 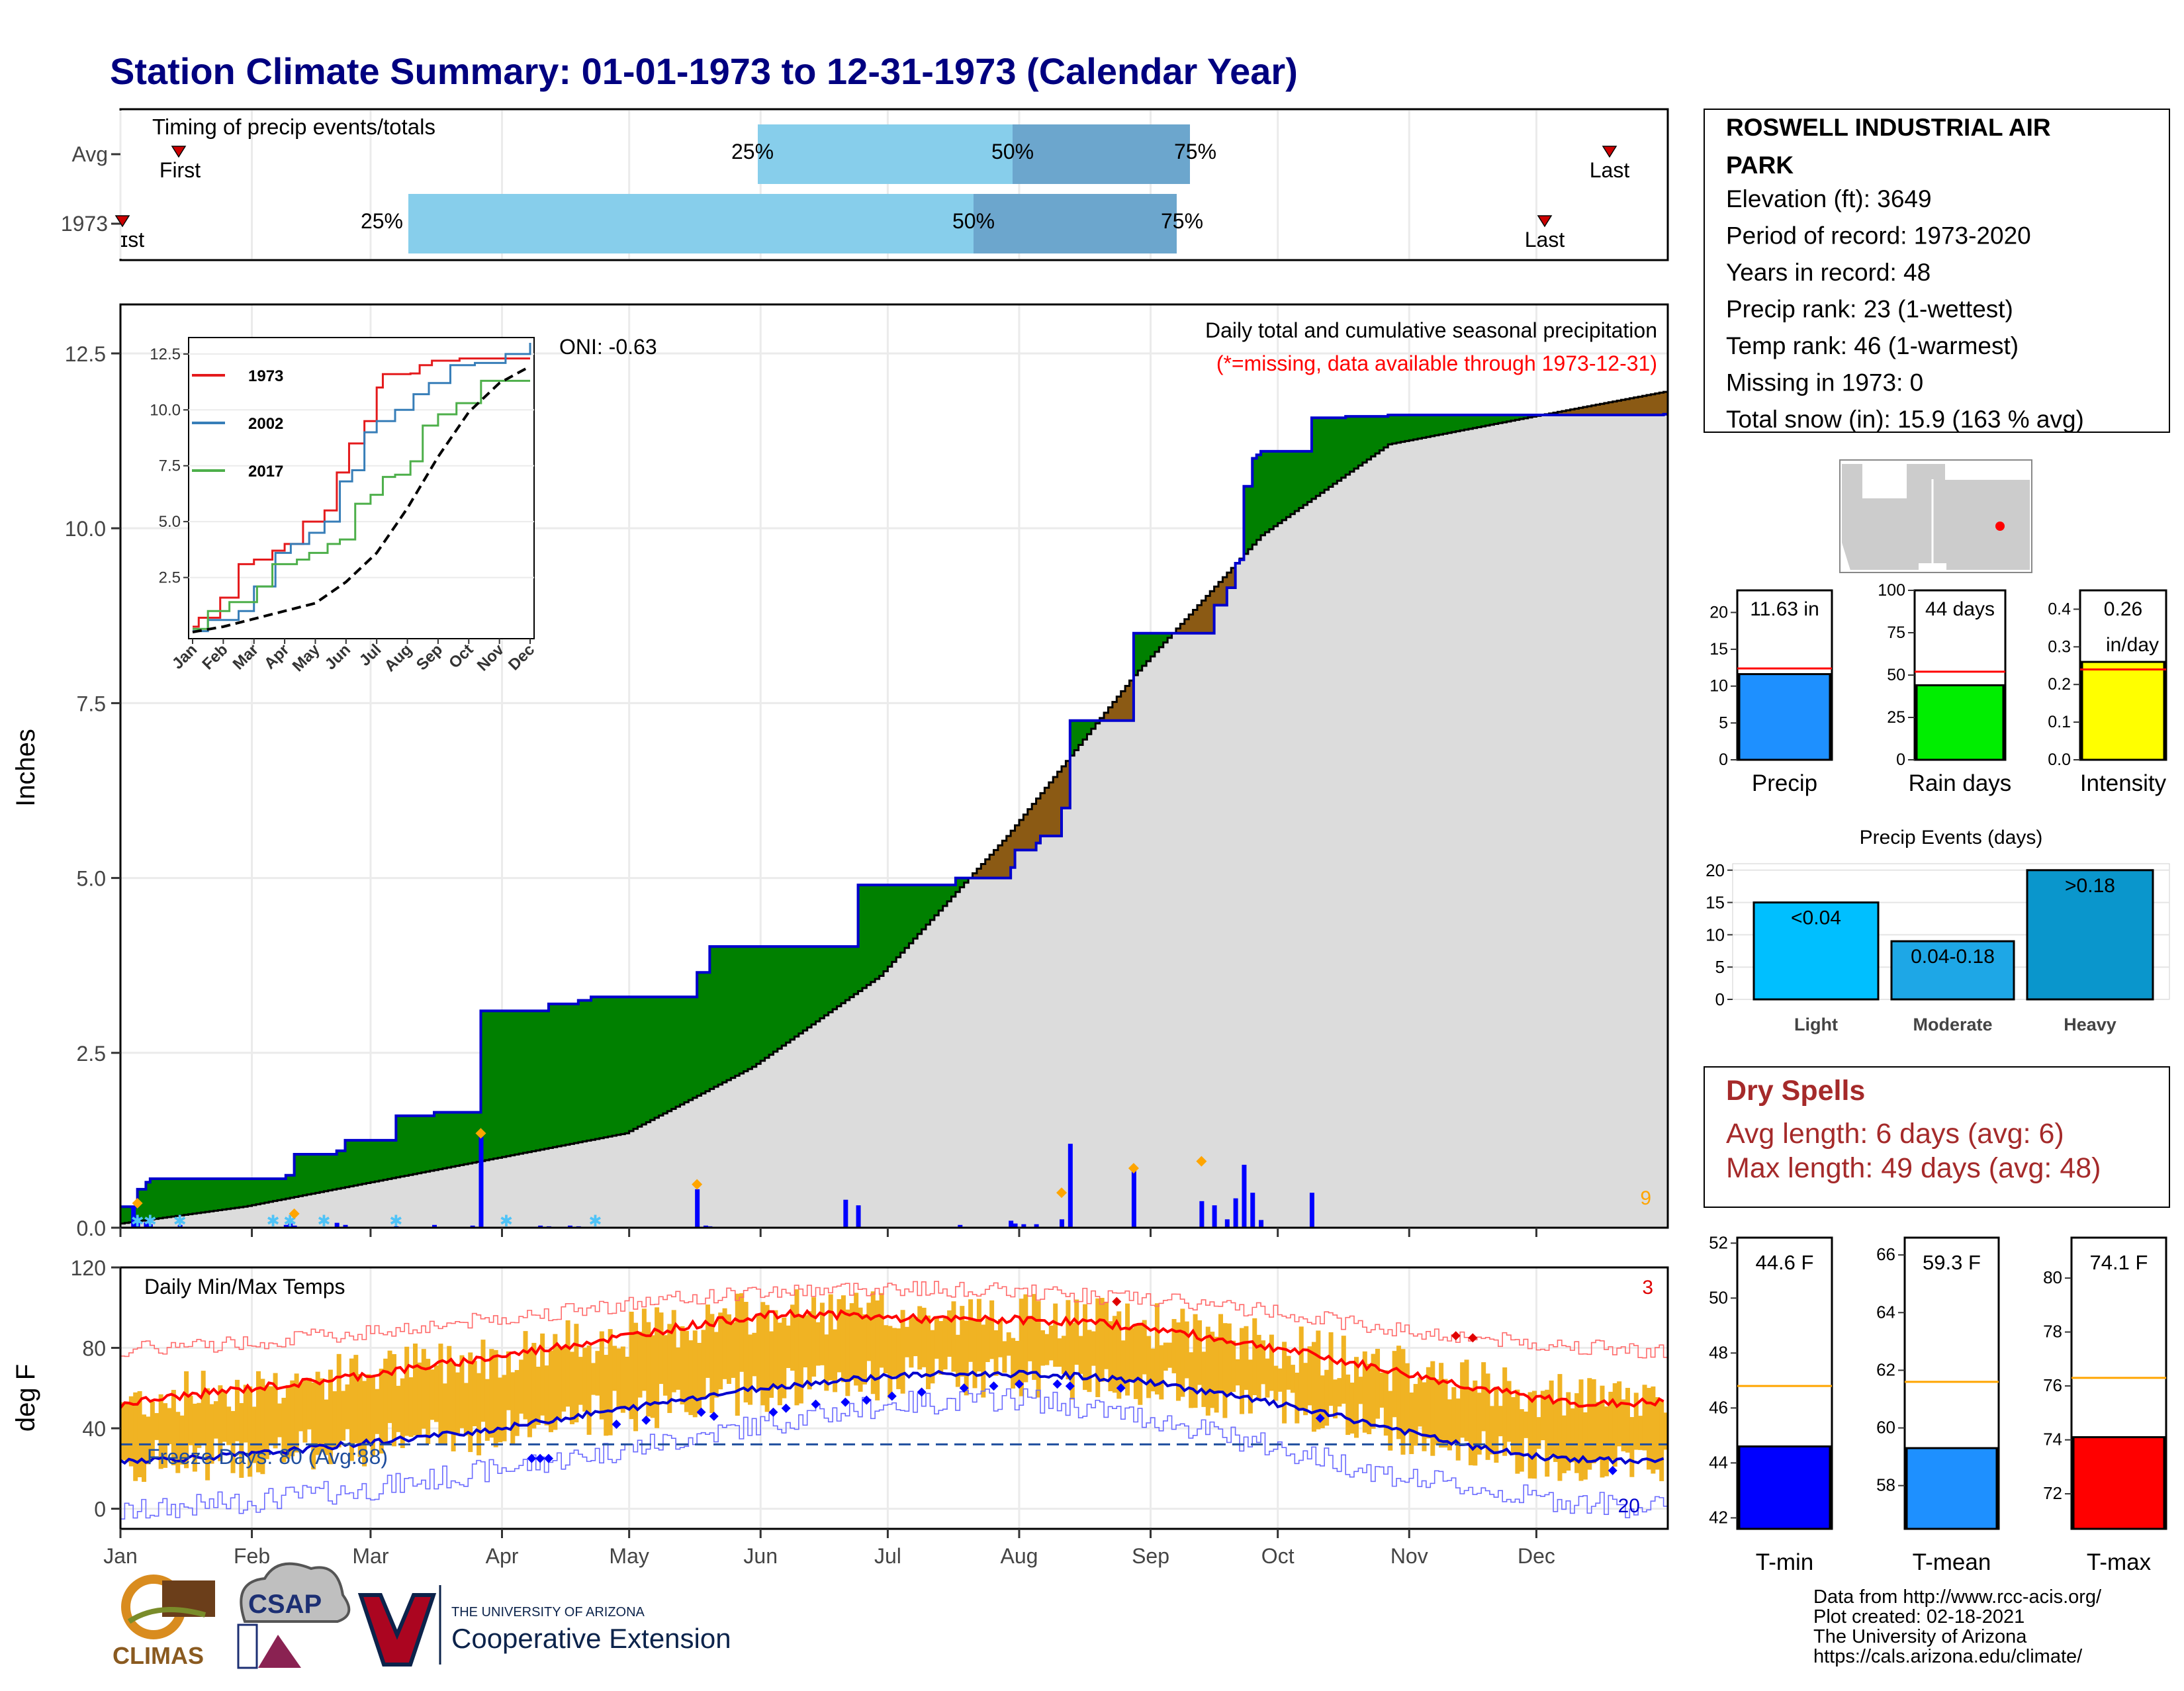 What do you see at coordinates (1885, 1428) in the screenshot?
I see `temp-summary-ytick-label: 60` at bounding box center [1885, 1428].